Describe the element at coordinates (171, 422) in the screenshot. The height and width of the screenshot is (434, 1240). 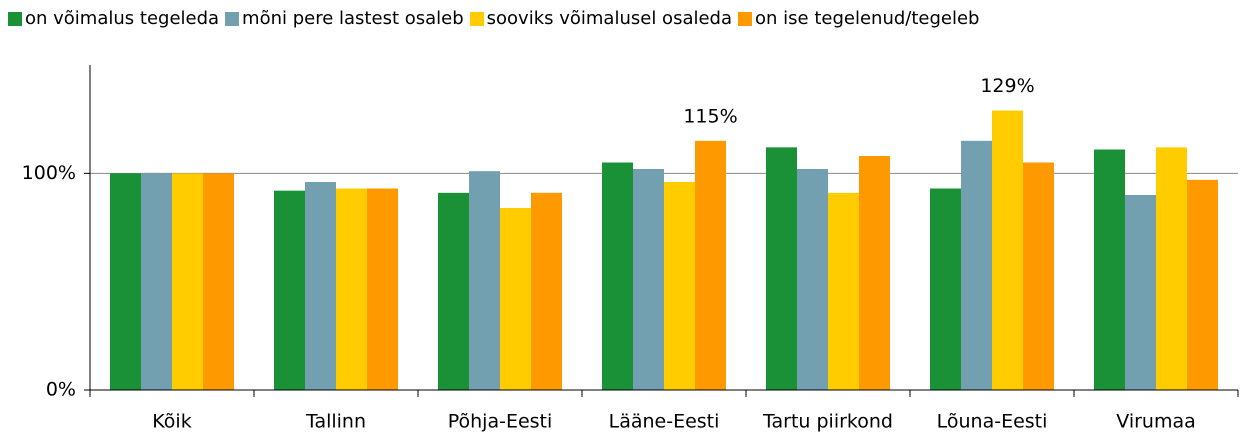
I see `x-tick-label: Kõik` at that location.